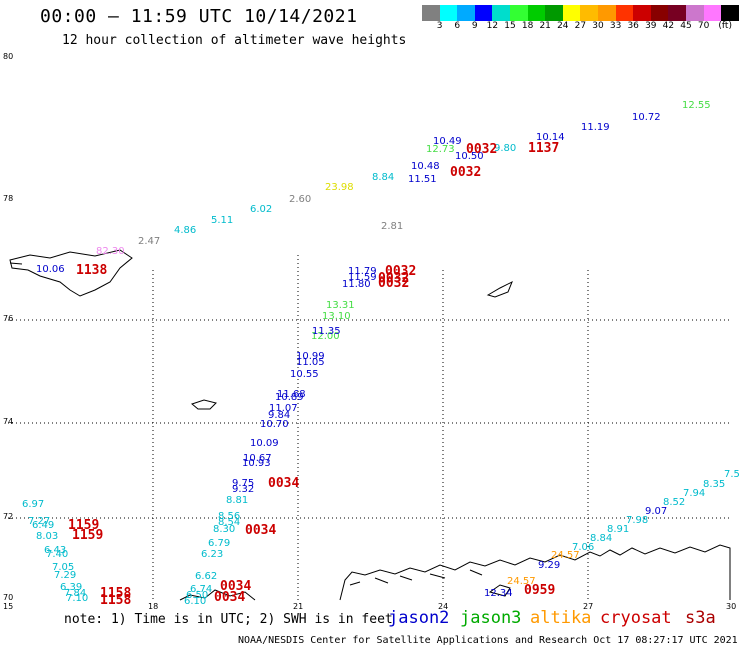 This screenshot has width=740, height=650. Describe the element at coordinates (539, 590) in the screenshot. I see `pass-time-label: 0959` at that location.